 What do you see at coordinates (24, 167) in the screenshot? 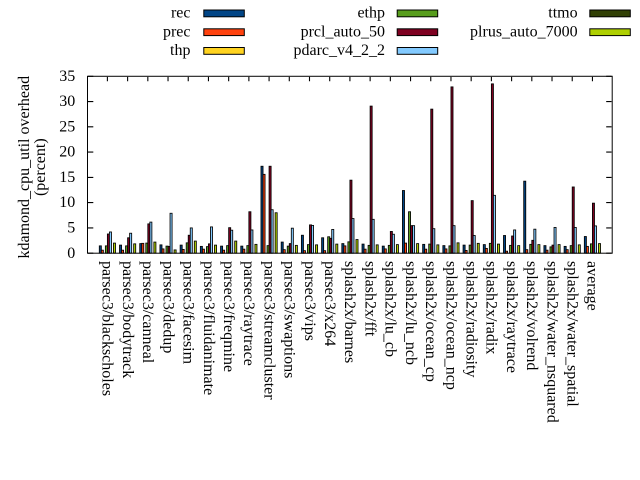
I see `svg-text: kdamond_cpu_util overhead` at bounding box center [24, 167].